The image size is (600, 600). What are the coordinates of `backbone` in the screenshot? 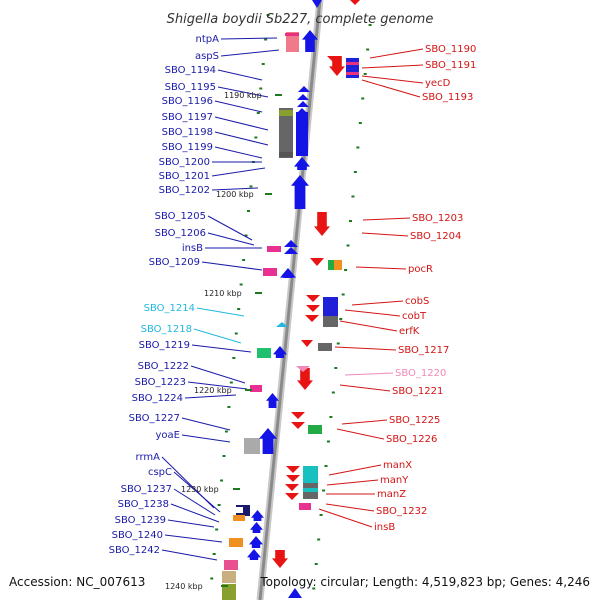 It's located at (290, 300).